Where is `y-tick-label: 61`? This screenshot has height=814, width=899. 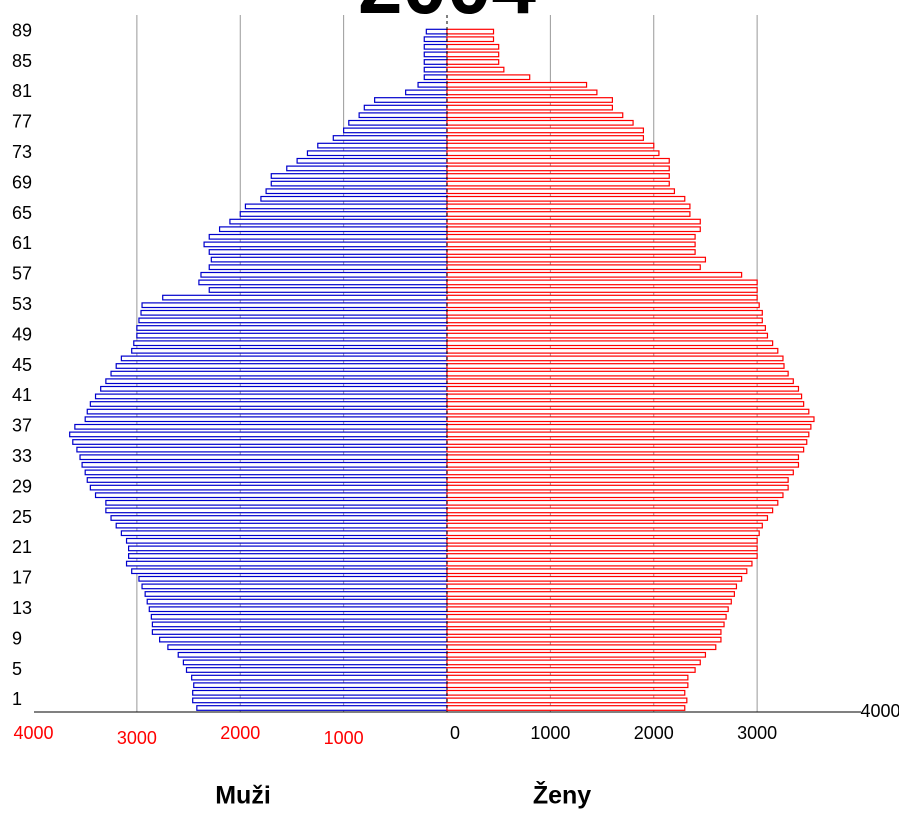 y-tick-label: 61 is located at coordinates (22, 243).